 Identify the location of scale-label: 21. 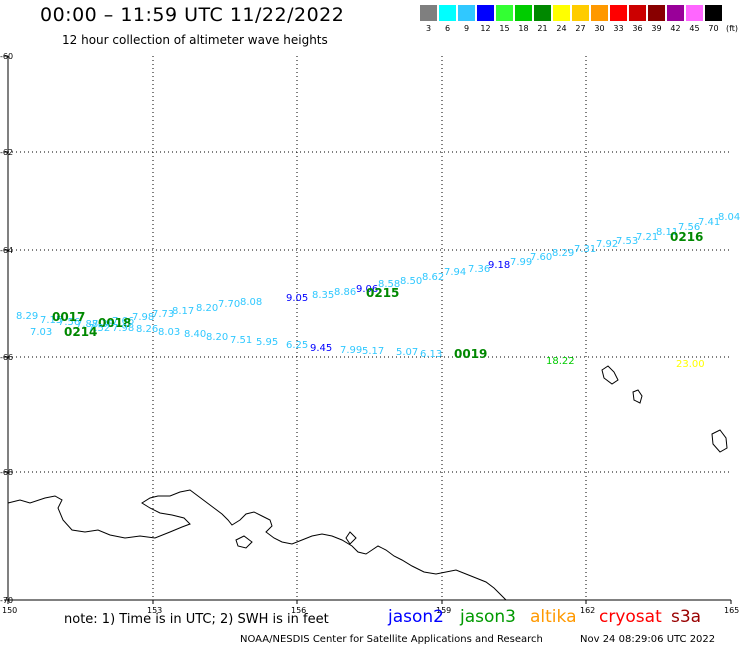
(542, 28).